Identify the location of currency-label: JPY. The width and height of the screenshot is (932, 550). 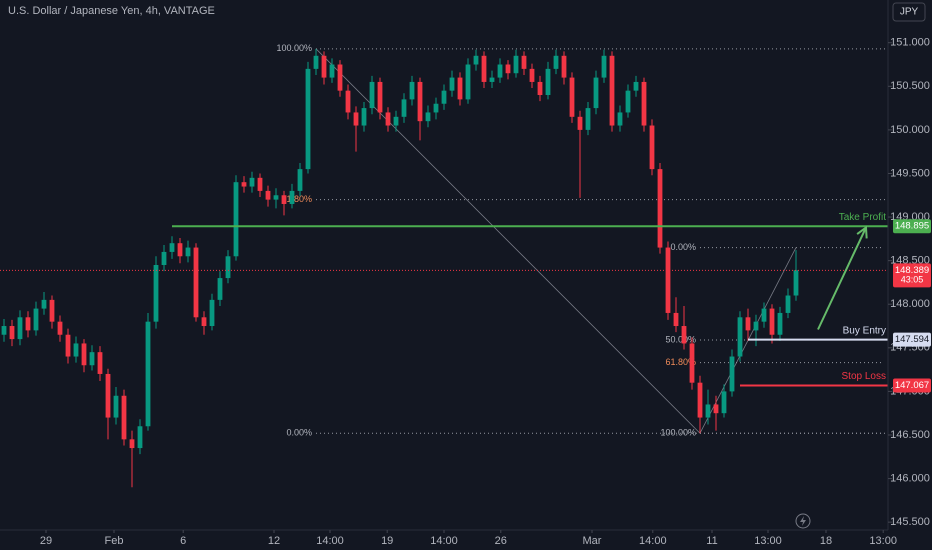
(909, 12).